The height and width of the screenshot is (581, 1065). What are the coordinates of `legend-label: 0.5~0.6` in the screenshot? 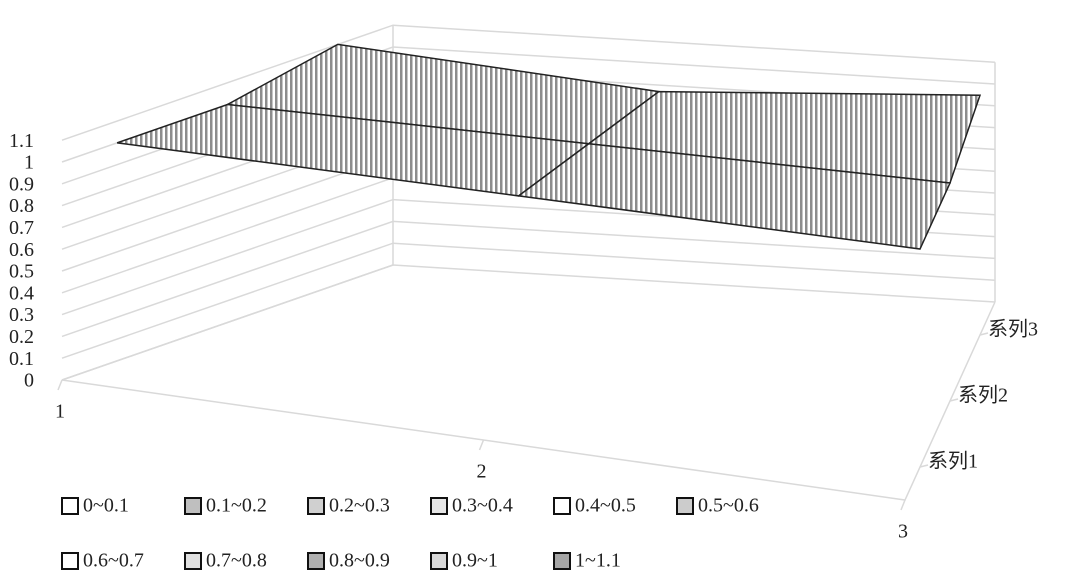 It's located at (728, 506).